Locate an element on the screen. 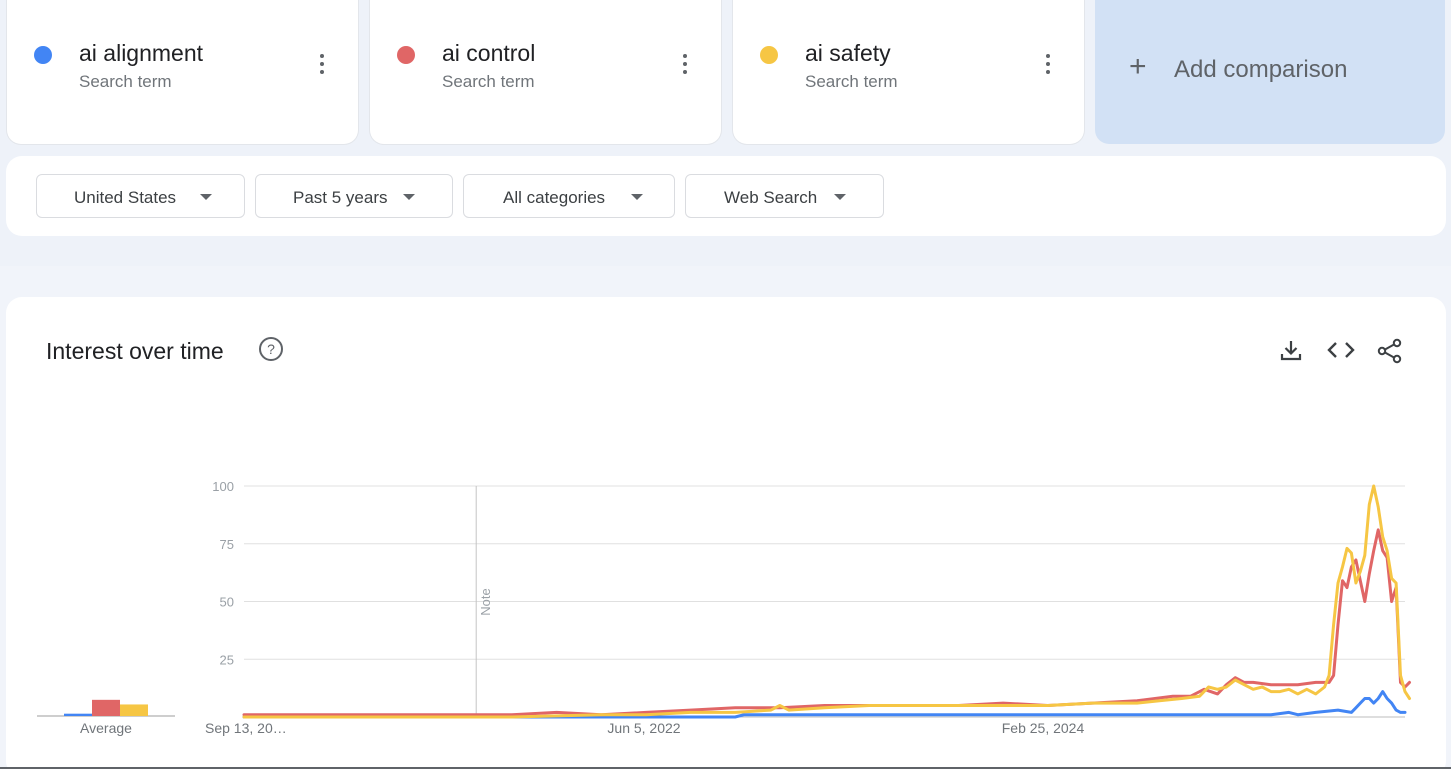 The image size is (1451, 769). filter-category-dropdown: All categories is located at coordinates (569, 196).